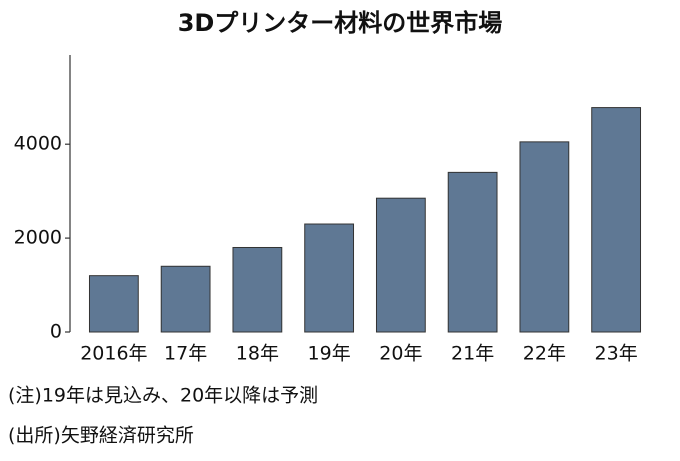 The image size is (680, 461). Describe the element at coordinates (163, 396) in the screenshot. I see `note: (注)19年は見込み、20年以降は予測` at that location.